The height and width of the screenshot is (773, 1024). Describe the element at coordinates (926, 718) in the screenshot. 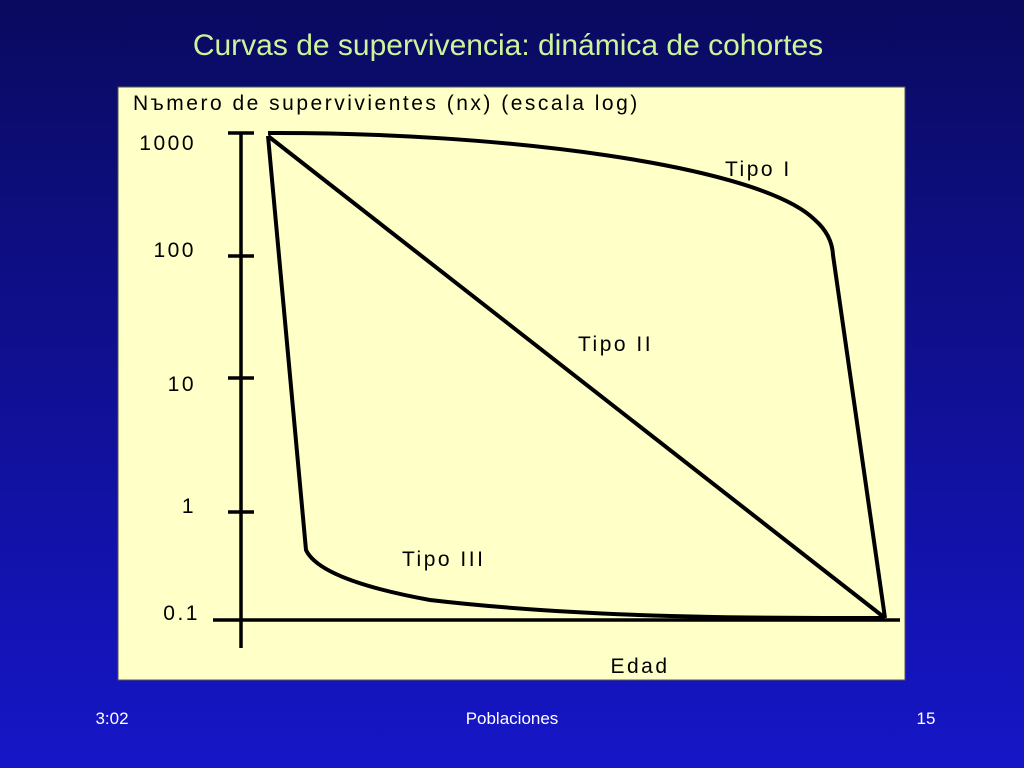

I see `footer-page: 15` at that location.